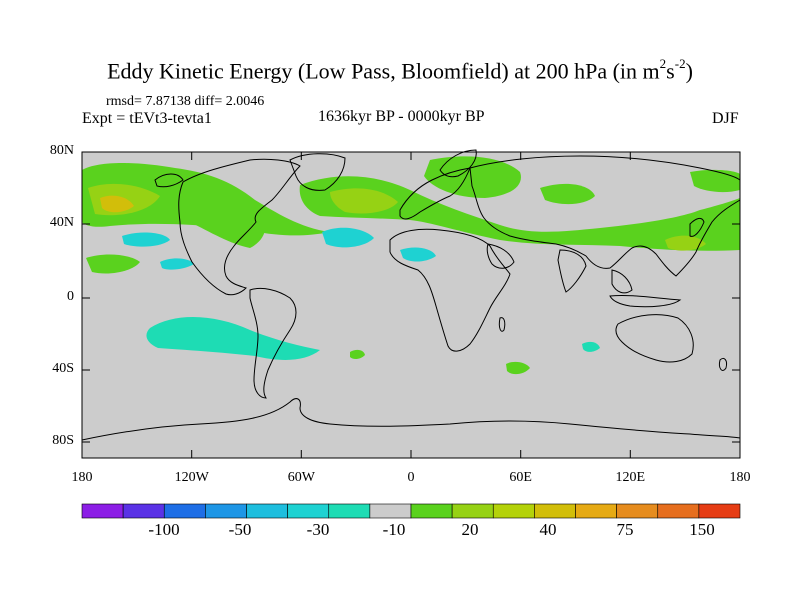  I want to click on north-pacific-gold, so click(117, 204).